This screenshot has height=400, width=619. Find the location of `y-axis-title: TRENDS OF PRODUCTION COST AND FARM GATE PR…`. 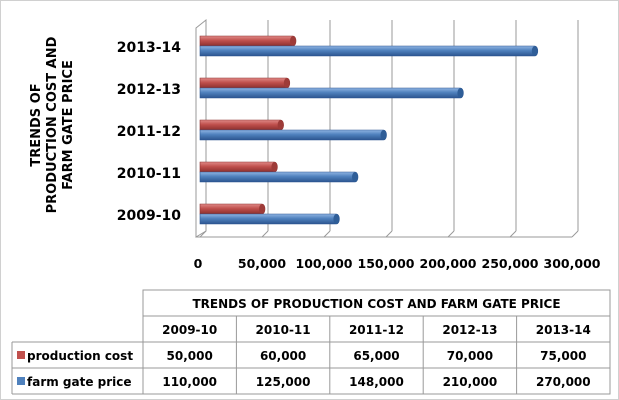

y-axis-title: TRENDS OF PRODUCTION COST AND FARM GATE PR… is located at coordinates (52, 124).